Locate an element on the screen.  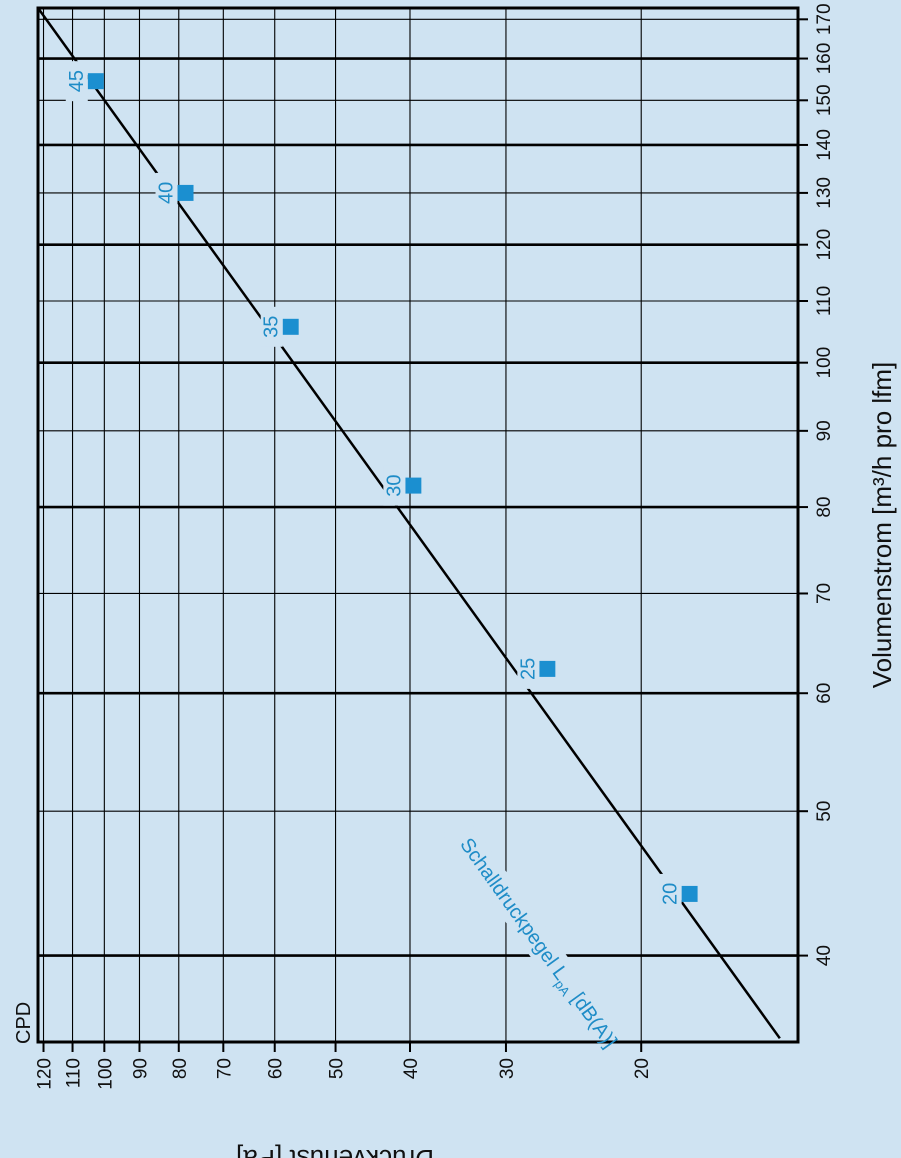
x-axis-title: Volumenstrom [m³/h pro lfm] is located at coordinates (882, 525).